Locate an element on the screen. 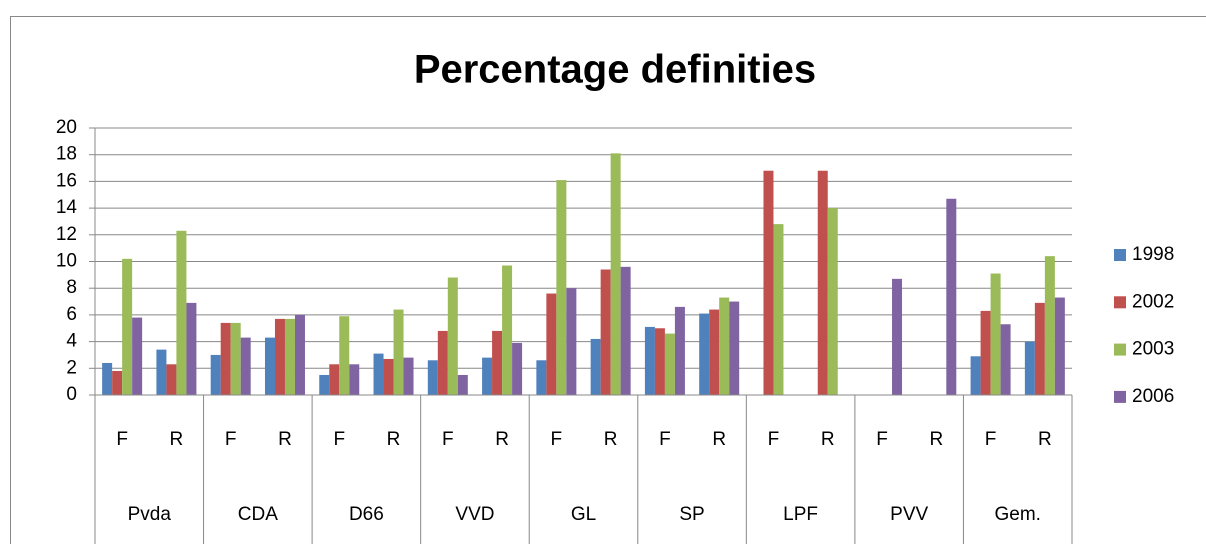 The height and width of the screenshot is (544, 1206). x-group-label: Gem. is located at coordinates (1017, 514).